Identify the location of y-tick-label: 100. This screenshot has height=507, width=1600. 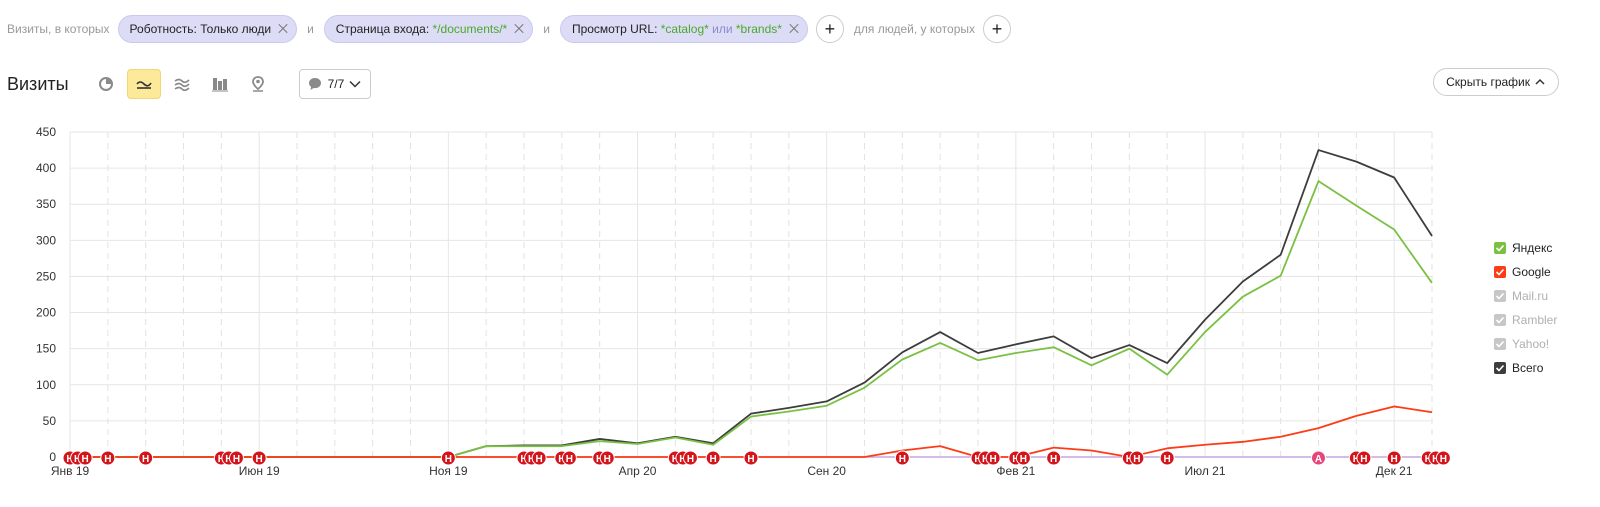
(46, 385).